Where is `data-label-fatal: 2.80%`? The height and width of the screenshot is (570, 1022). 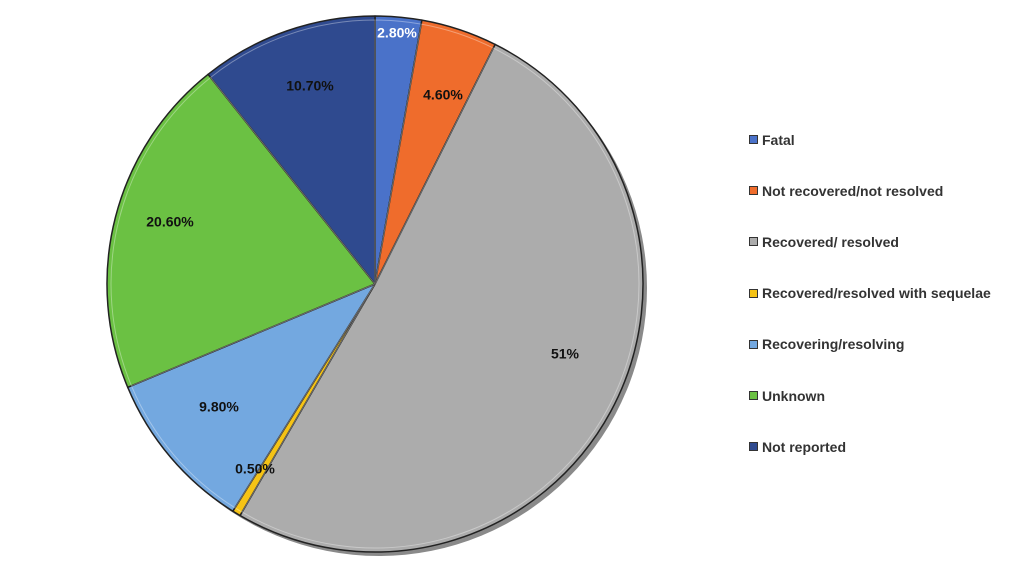
data-label-fatal: 2.80% is located at coordinates (397, 33).